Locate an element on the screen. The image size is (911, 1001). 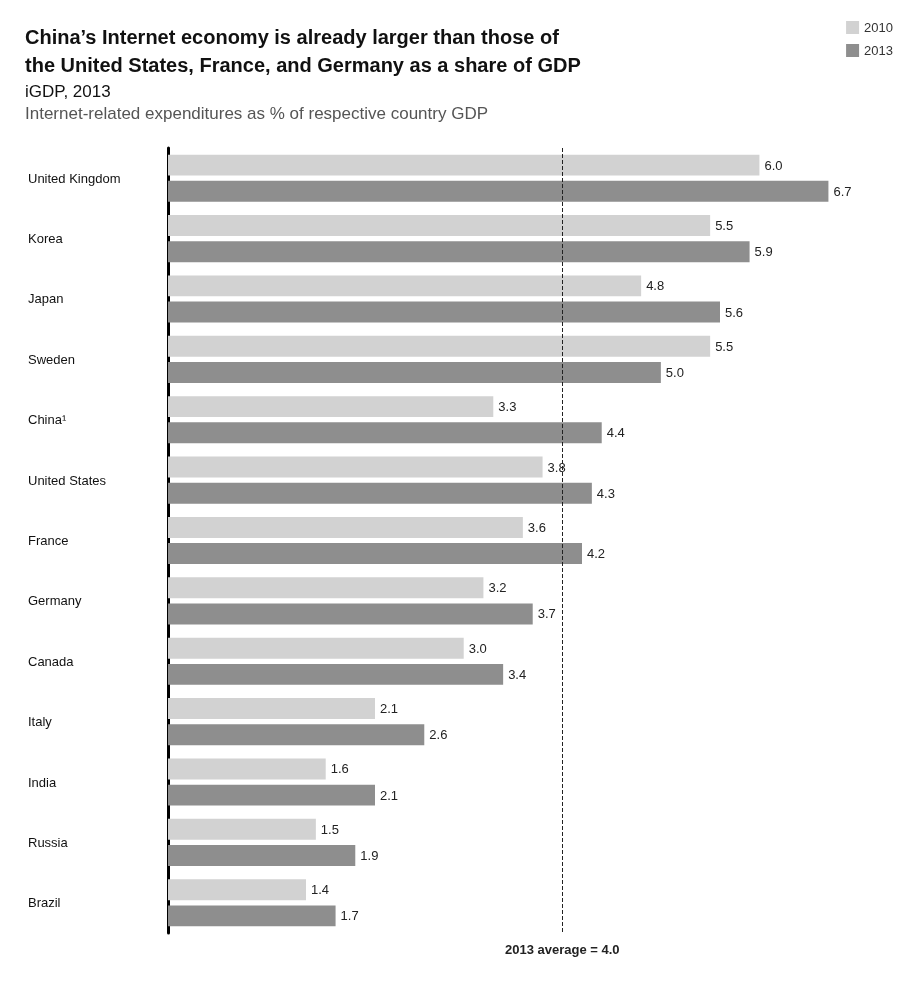
y-tick-label: India is located at coordinates (42, 782).